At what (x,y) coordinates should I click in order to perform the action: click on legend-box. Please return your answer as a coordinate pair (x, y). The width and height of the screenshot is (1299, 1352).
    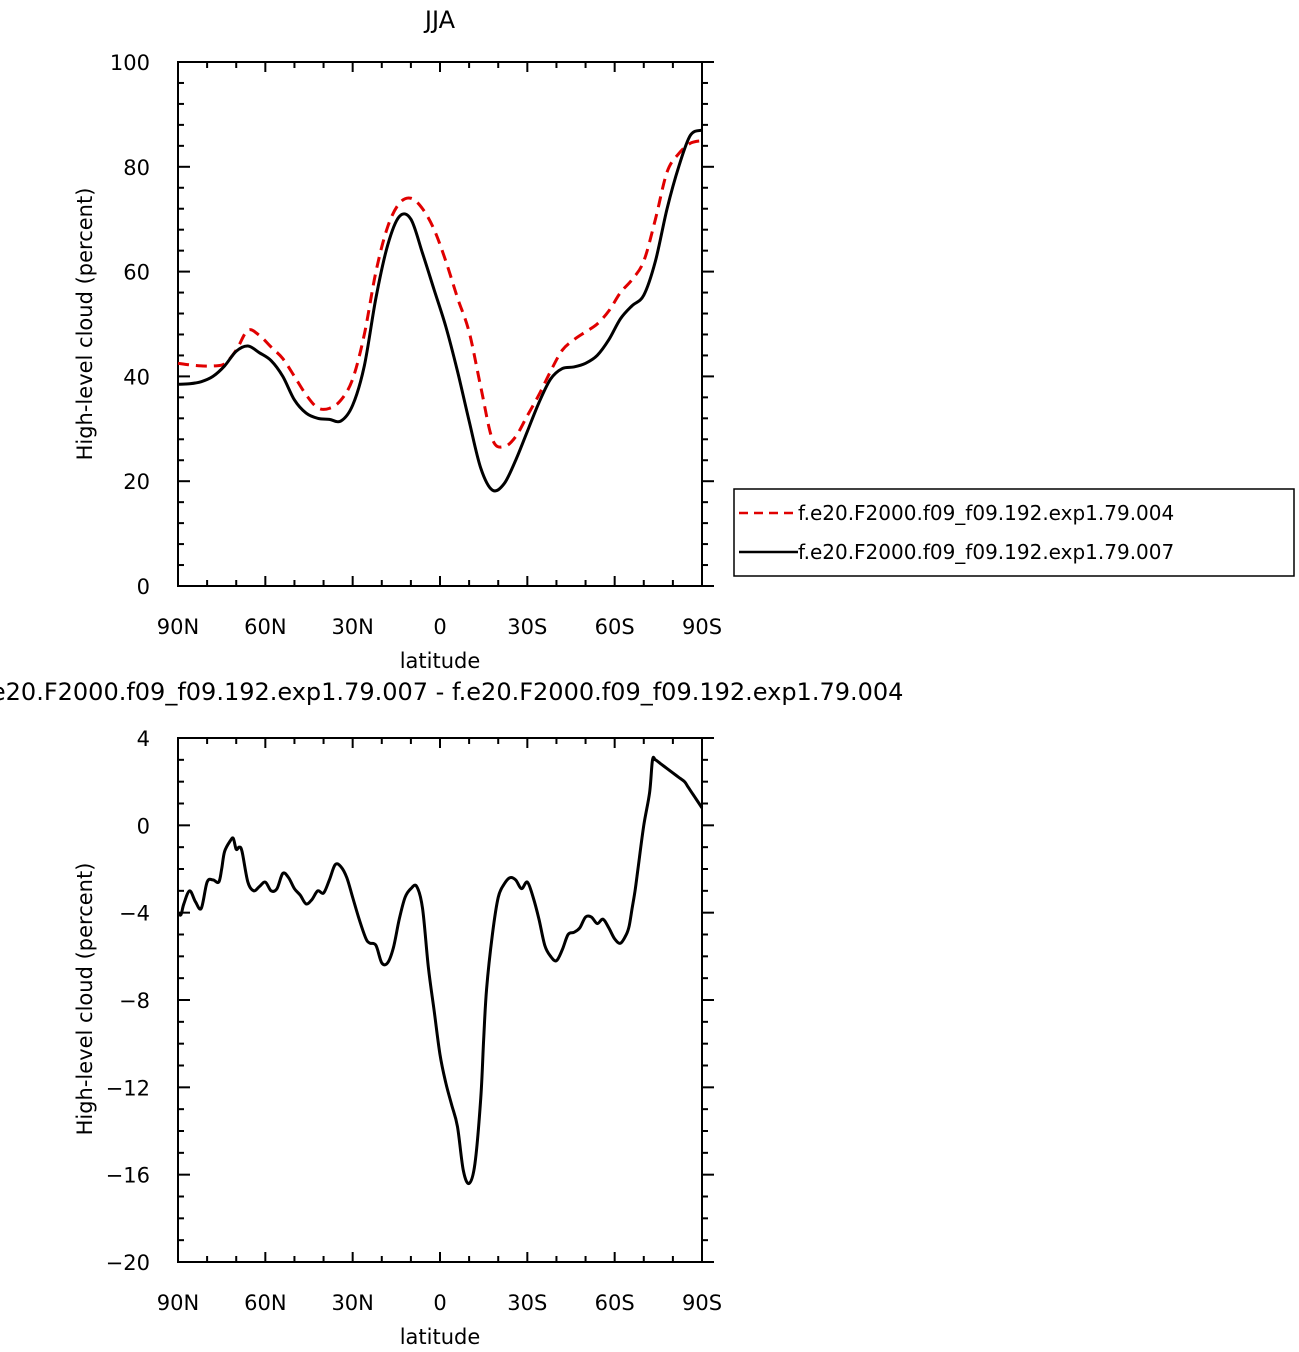
    Looking at the image, I should click on (1014, 532).